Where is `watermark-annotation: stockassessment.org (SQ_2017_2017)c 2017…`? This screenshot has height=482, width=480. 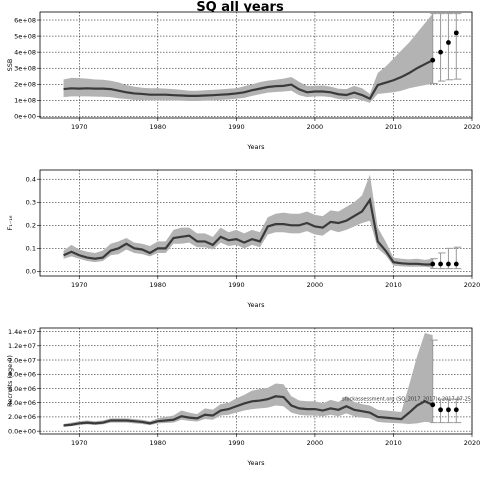 watermark-annotation: stockassessment.org (SQ_2017_2017)c 2017… is located at coordinates (406, 400).